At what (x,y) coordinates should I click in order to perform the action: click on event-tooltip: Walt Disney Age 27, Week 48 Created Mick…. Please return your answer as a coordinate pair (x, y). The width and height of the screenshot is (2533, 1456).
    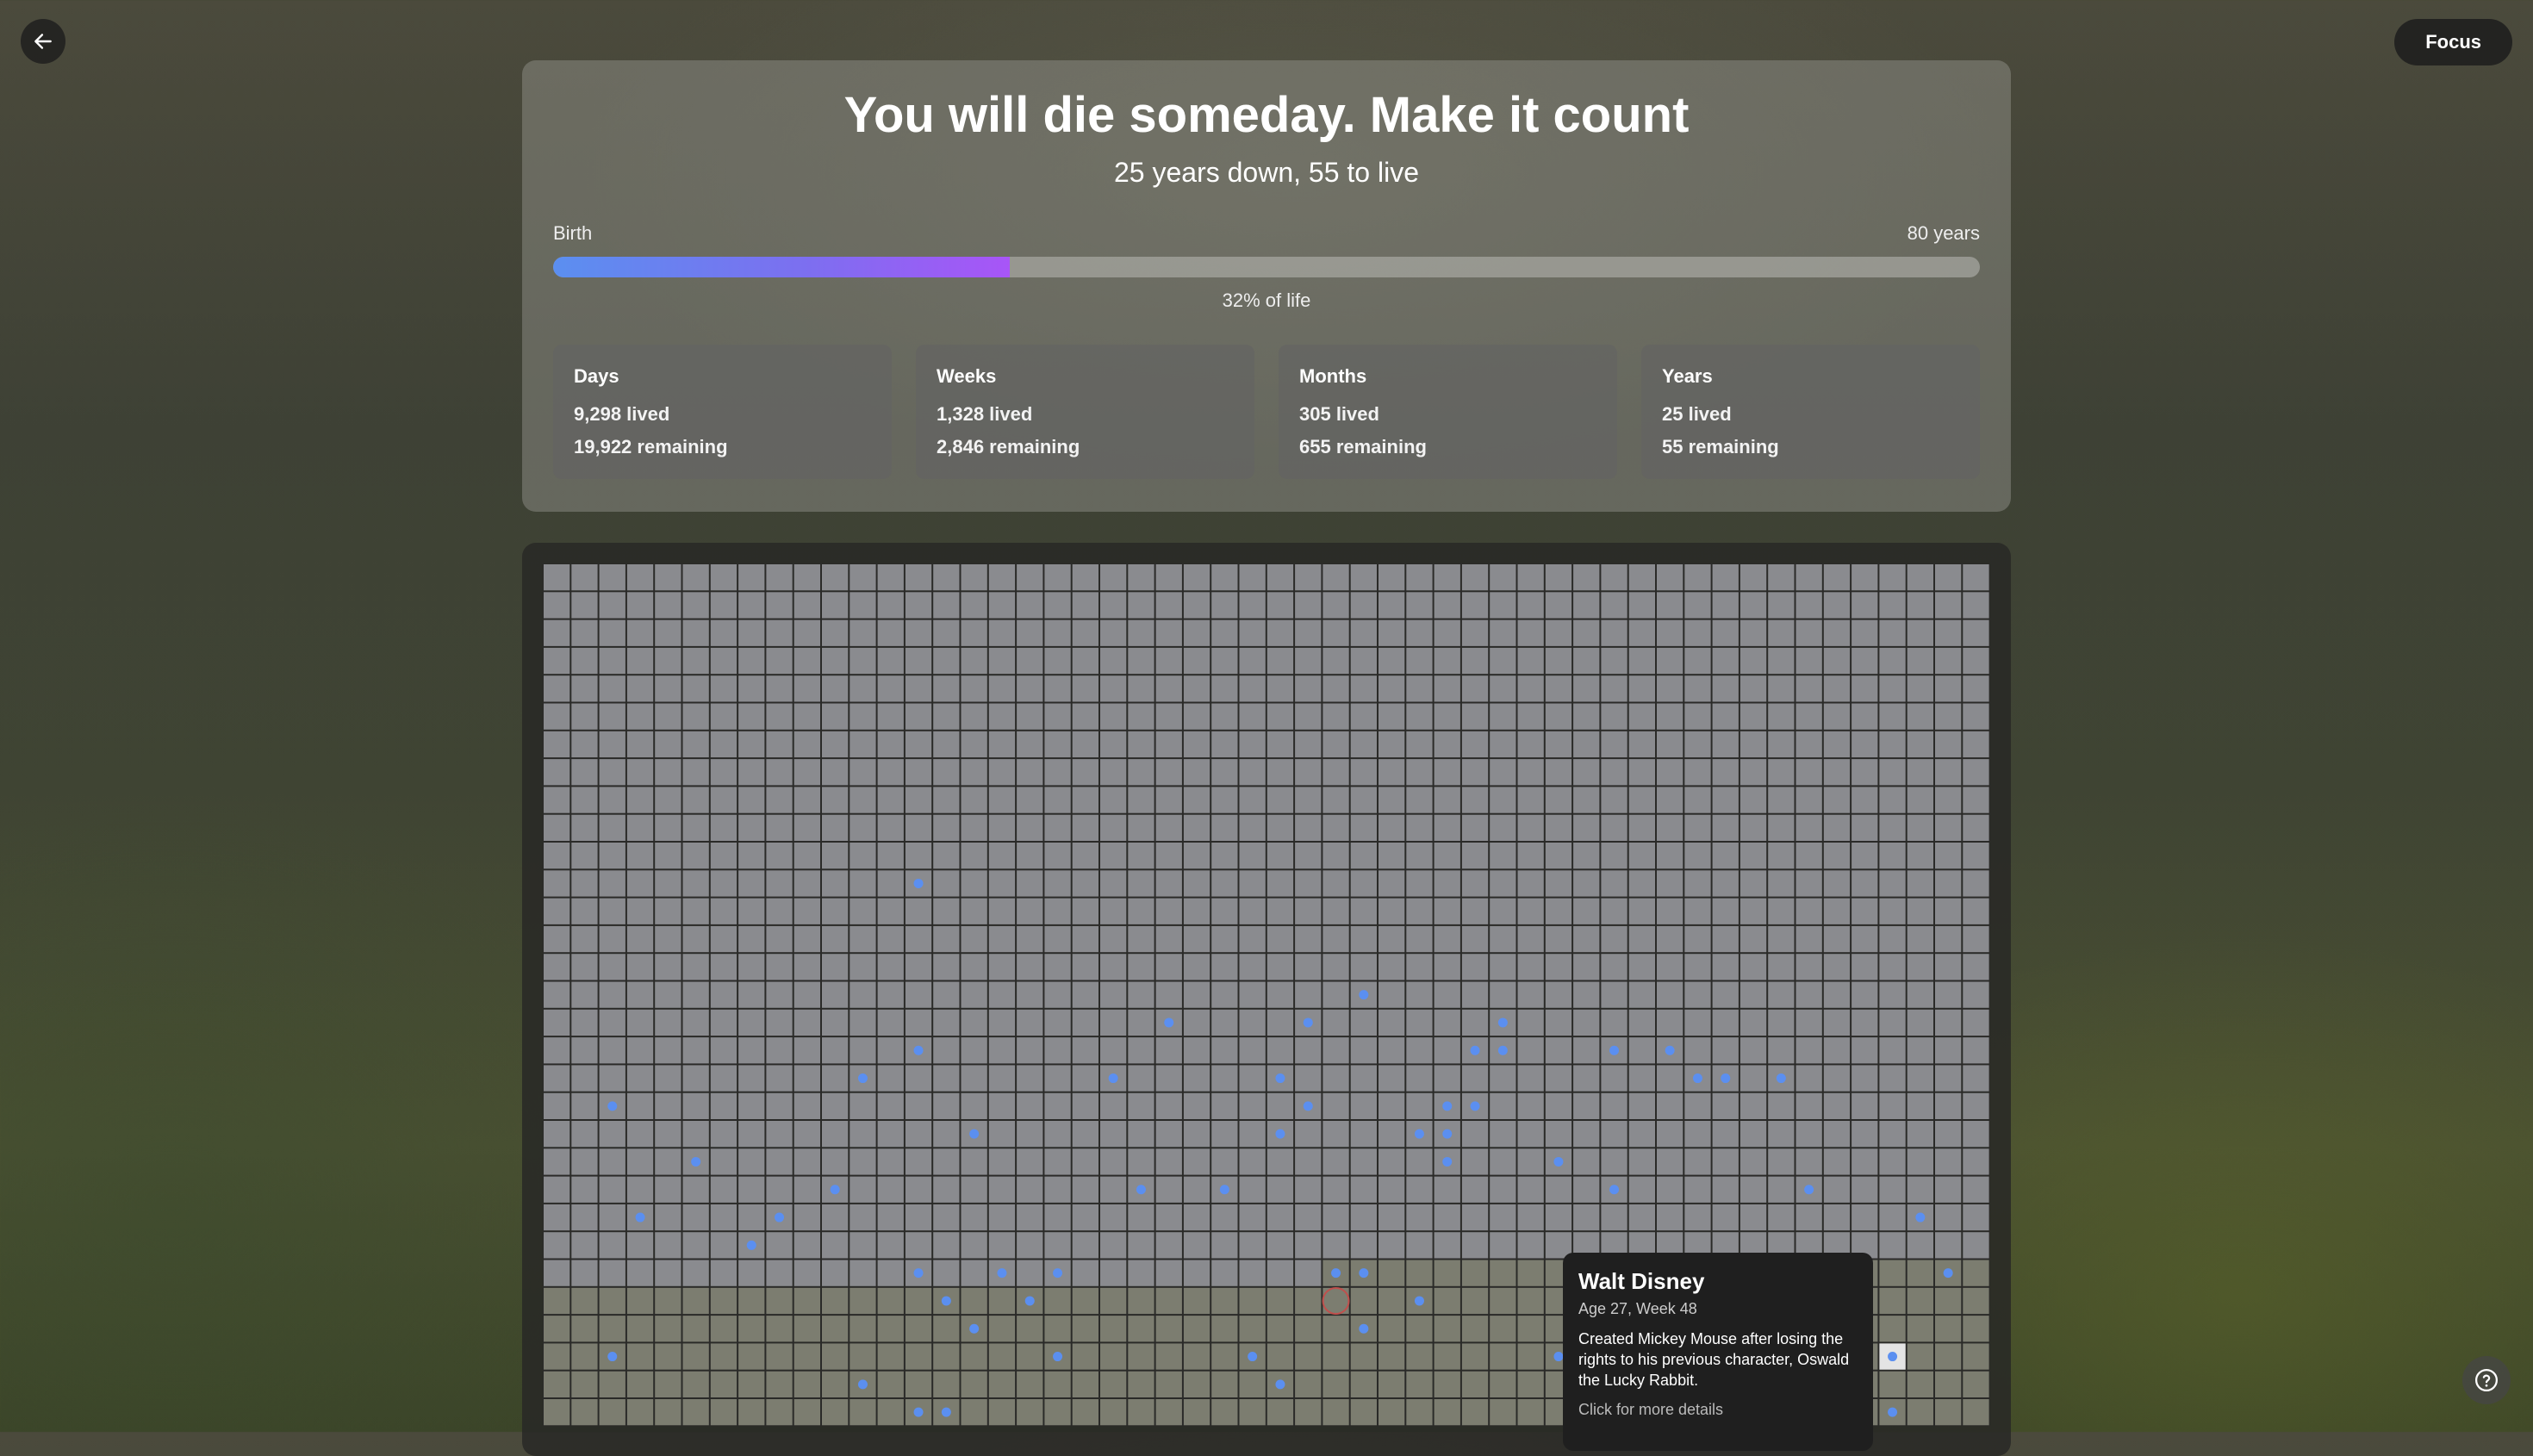
    Looking at the image, I should click on (1718, 1352).